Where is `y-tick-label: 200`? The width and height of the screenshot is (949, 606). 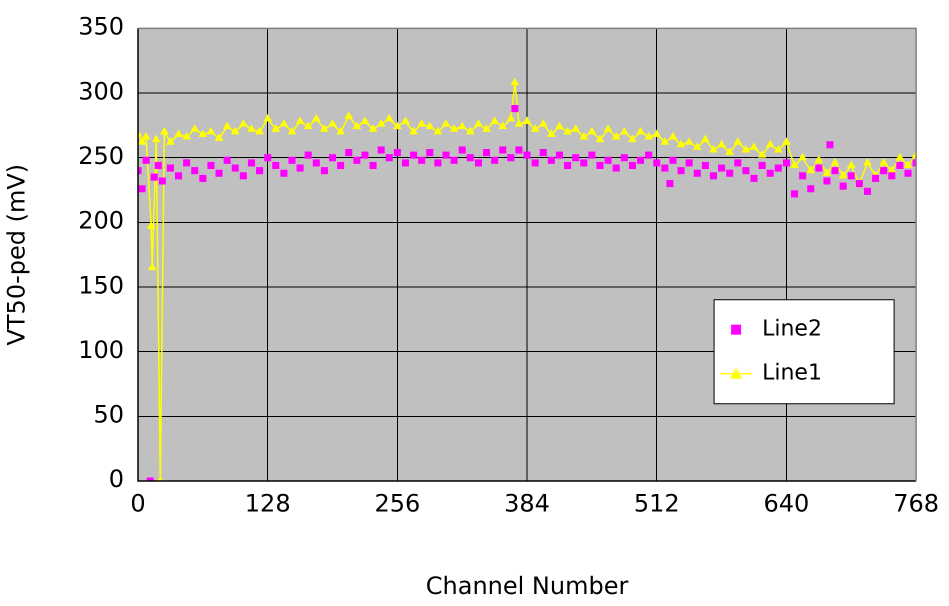 y-tick-label: 200 is located at coordinates (101, 220).